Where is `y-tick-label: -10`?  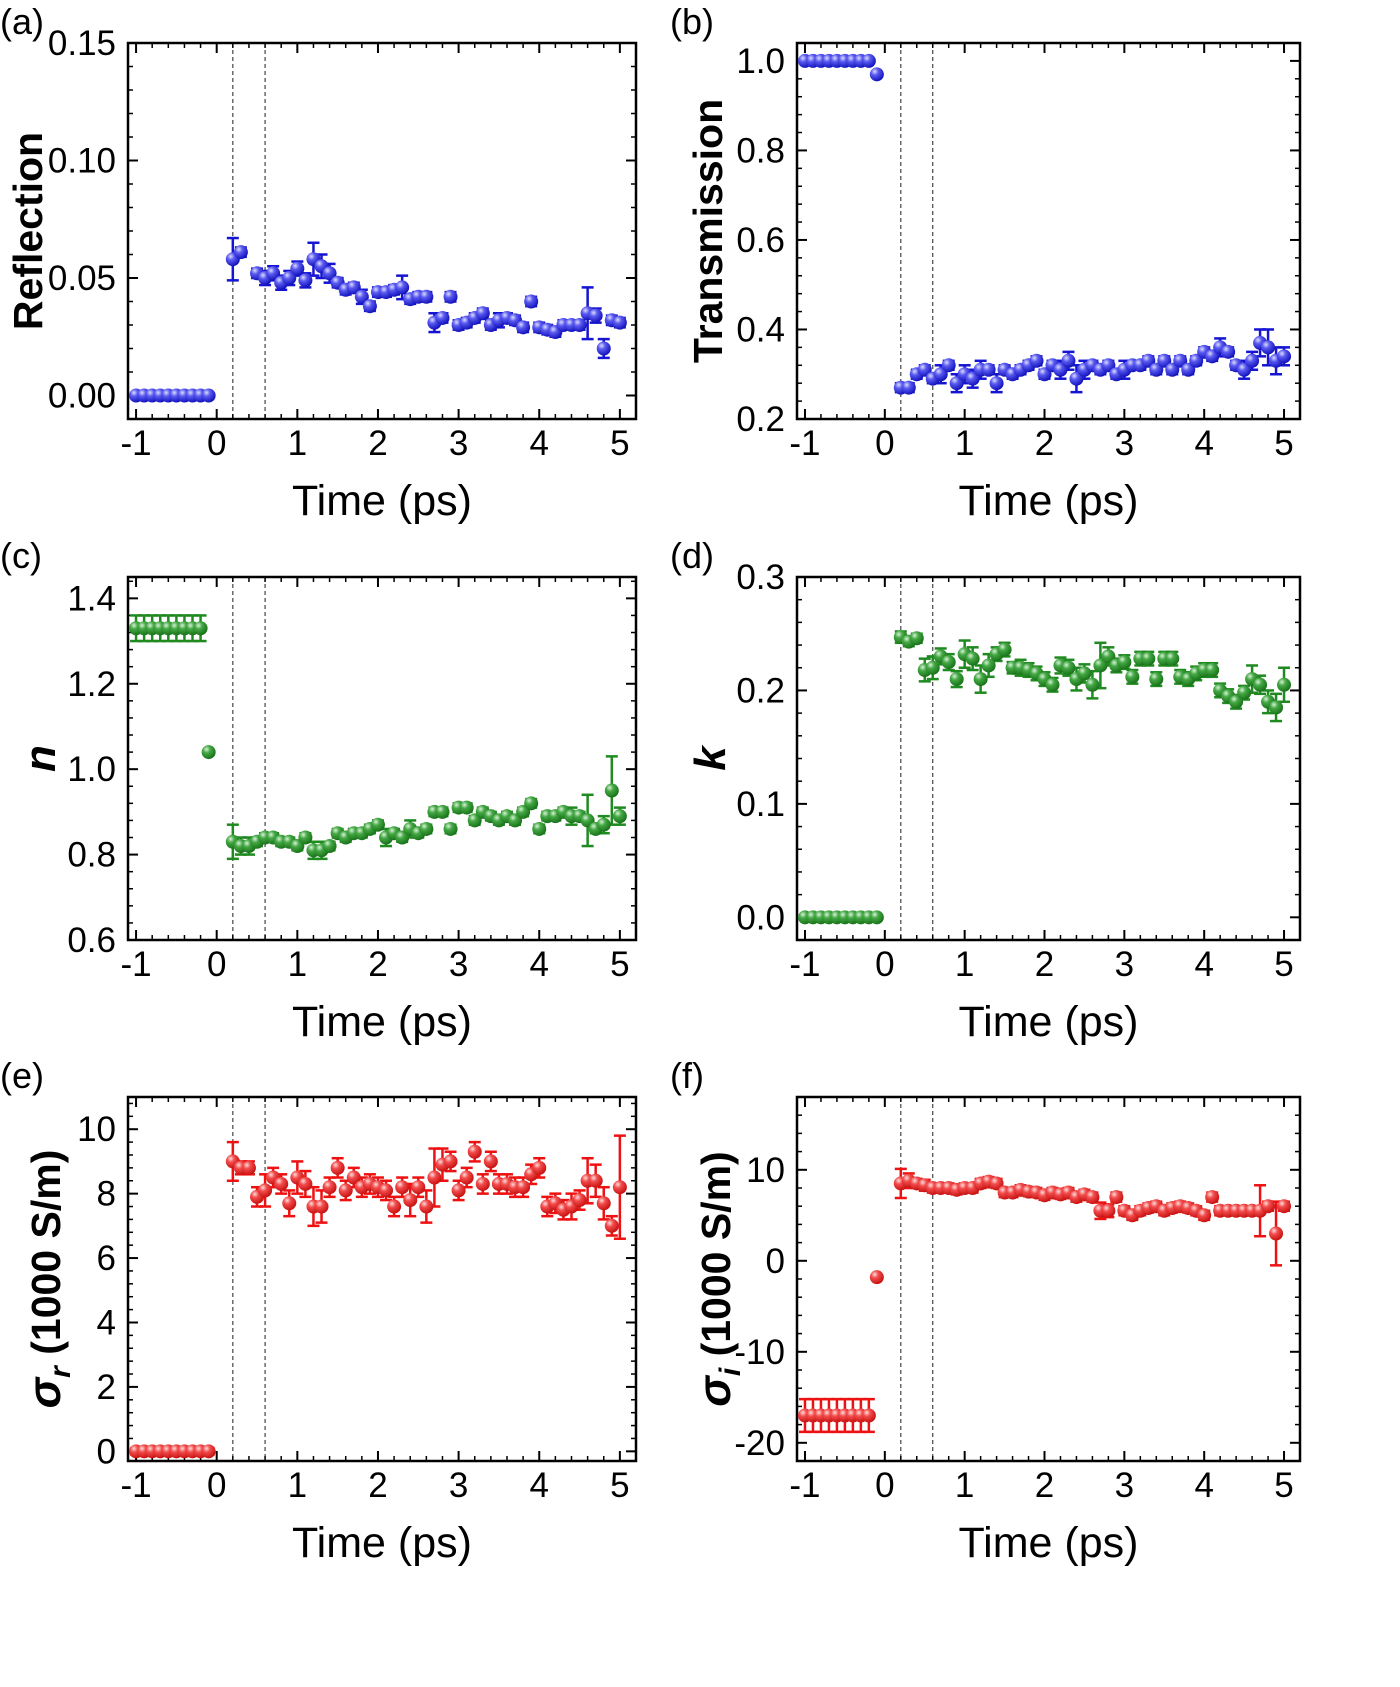
y-tick-label: -10 is located at coordinates (759, 1352).